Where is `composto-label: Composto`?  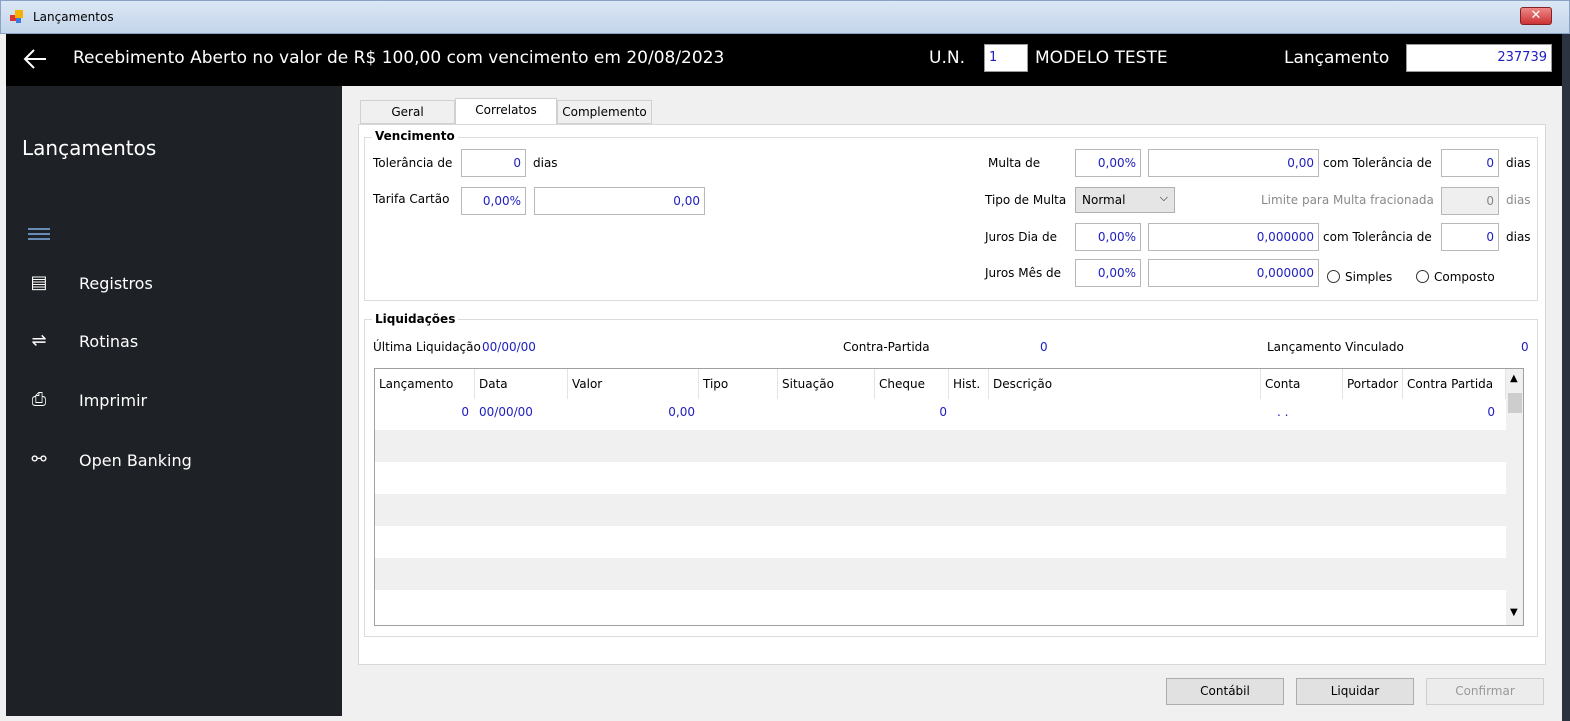 composto-label: Composto is located at coordinates (1464, 277).